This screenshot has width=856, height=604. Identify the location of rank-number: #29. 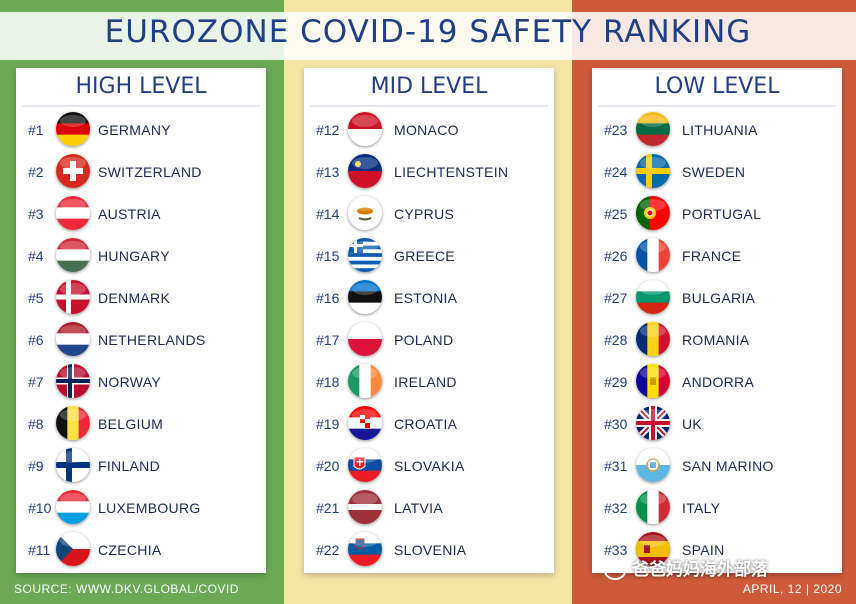
(616, 382).